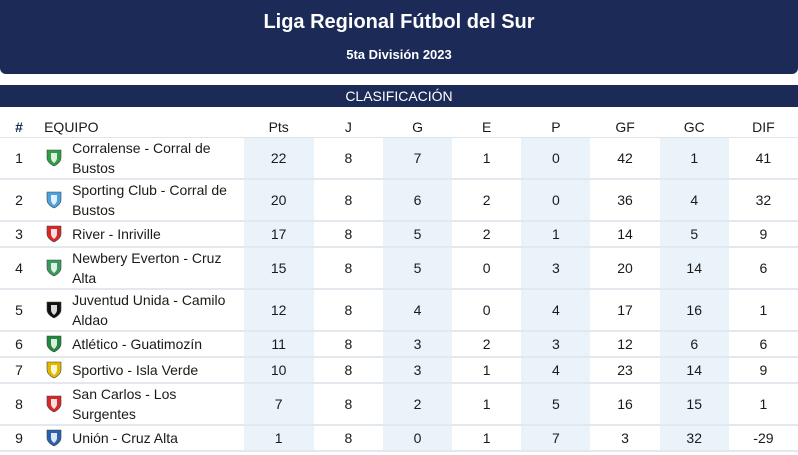 Image resolution: width=798 pixels, height=455 pixels. I want to click on column-header-e: E, so click(487, 127).